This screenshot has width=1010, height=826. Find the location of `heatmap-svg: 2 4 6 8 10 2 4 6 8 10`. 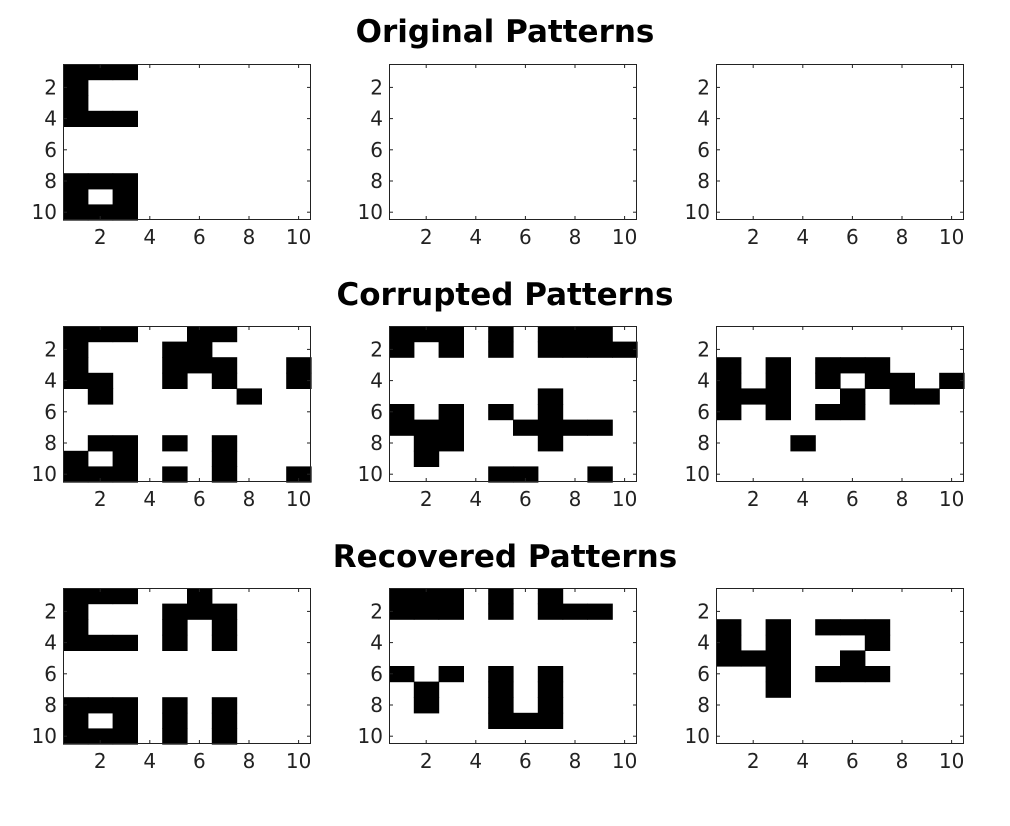

heatmap-svg: 2 4 6 8 10 2 4 6 8 10 is located at coordinates (498, 418).